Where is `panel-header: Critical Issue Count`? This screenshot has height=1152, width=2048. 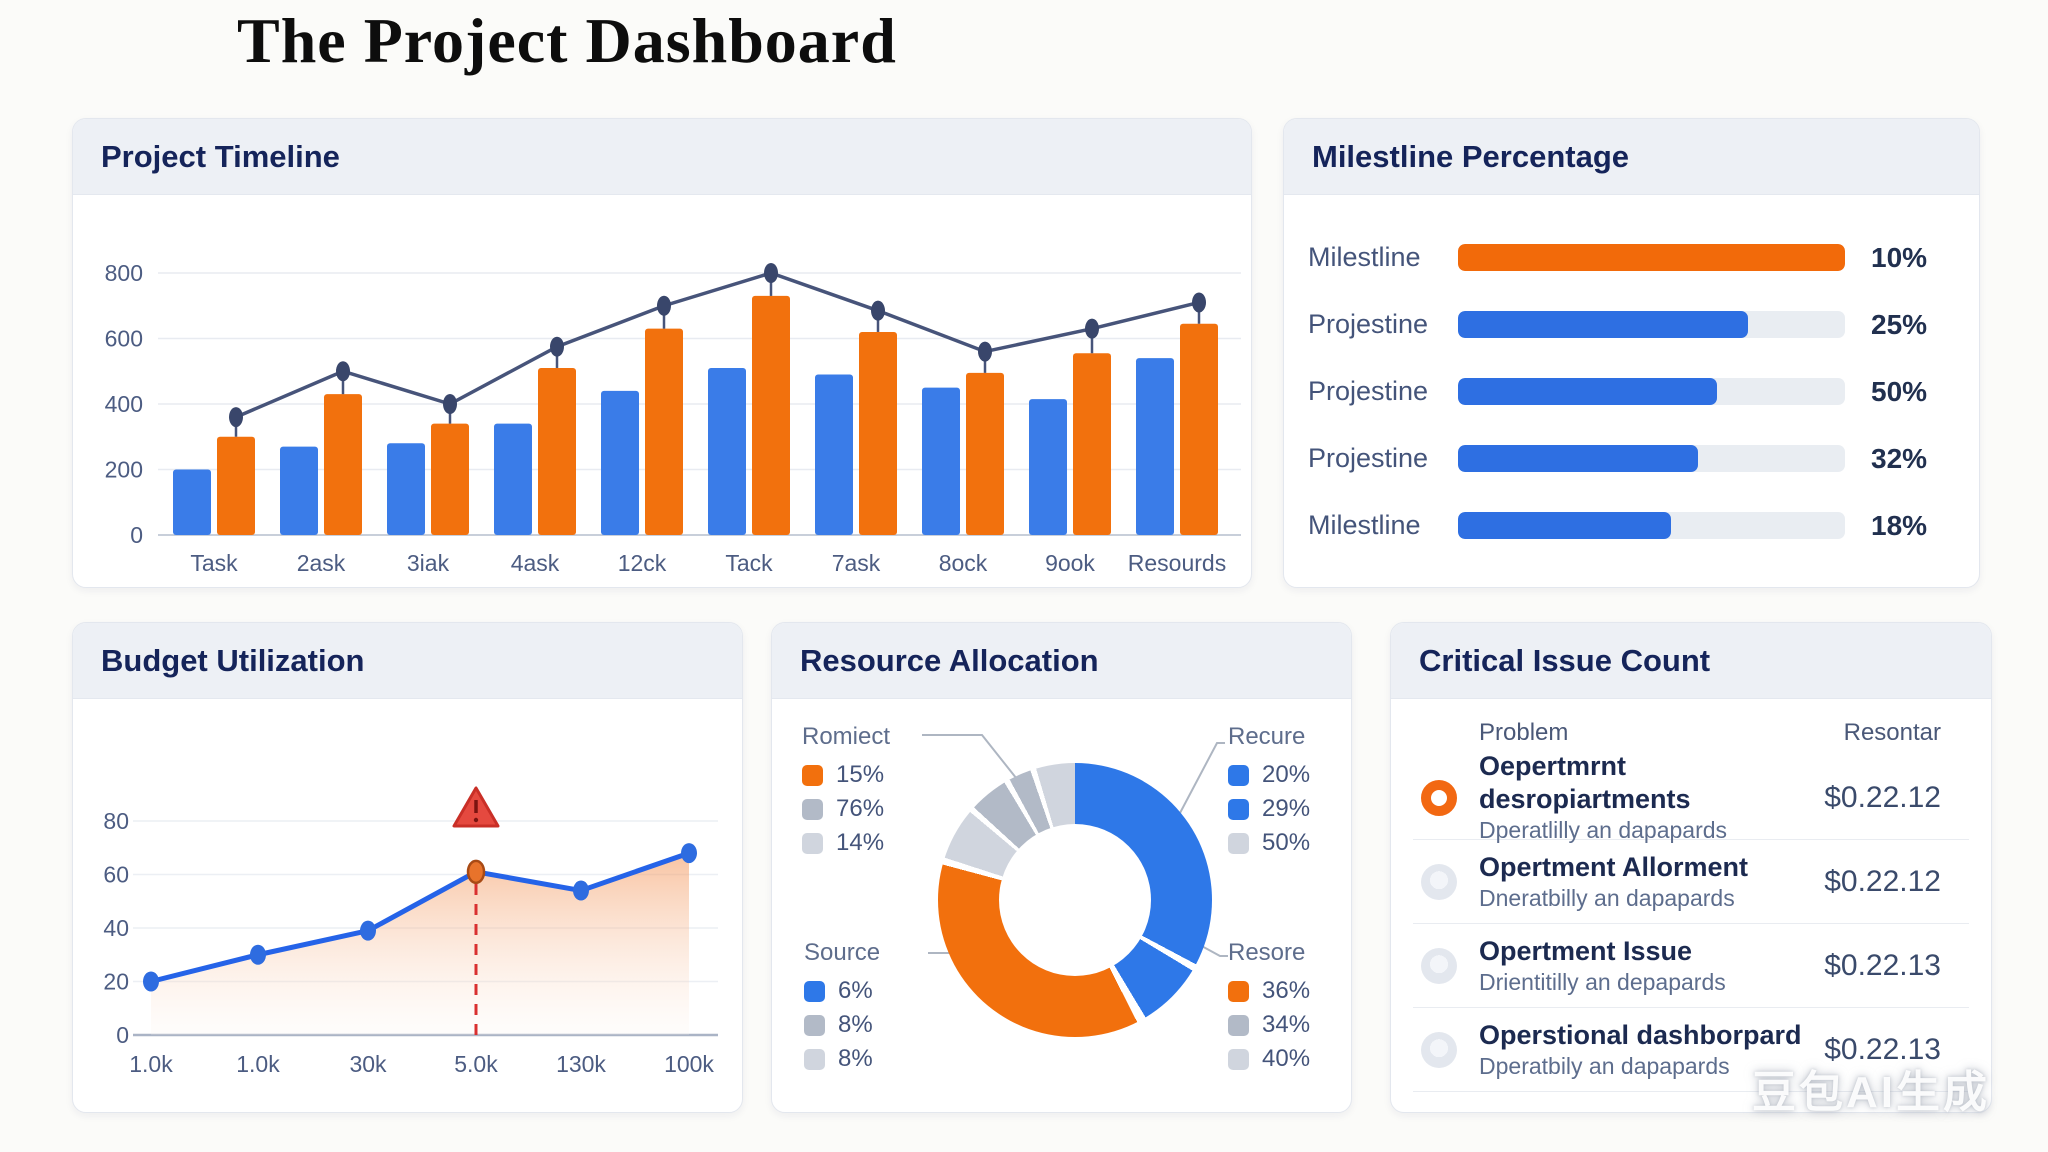
panel-header: Critical Issue Count is located at coordinates (1691, 661).